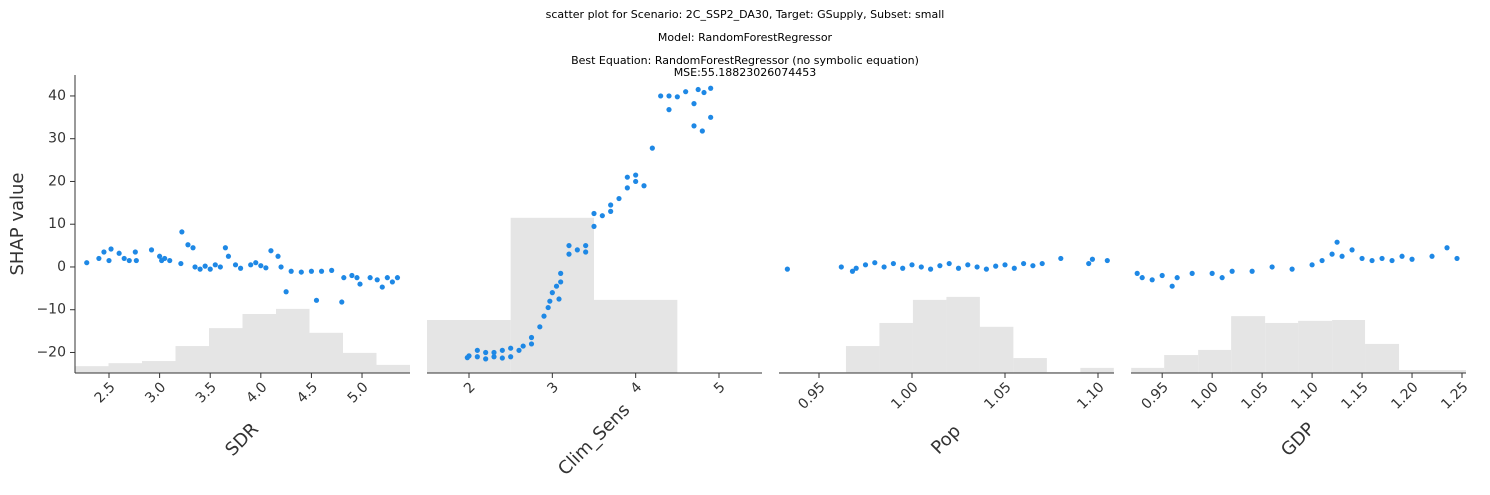 The height and width of the screenshot is (495, 1490). I want to click on x-tick-label: 4, so click(637, 388).